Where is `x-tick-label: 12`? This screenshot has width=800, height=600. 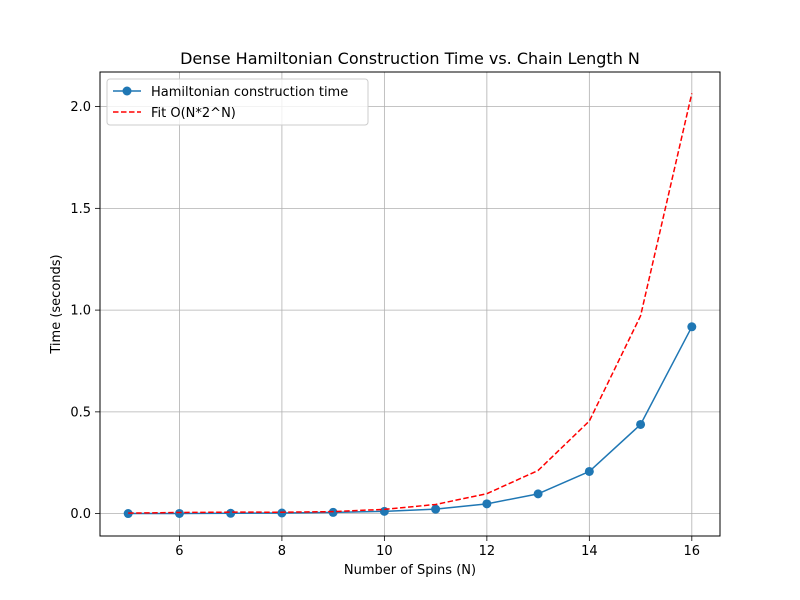
x-tick-label: 12 is located at coordinates (487, 551).